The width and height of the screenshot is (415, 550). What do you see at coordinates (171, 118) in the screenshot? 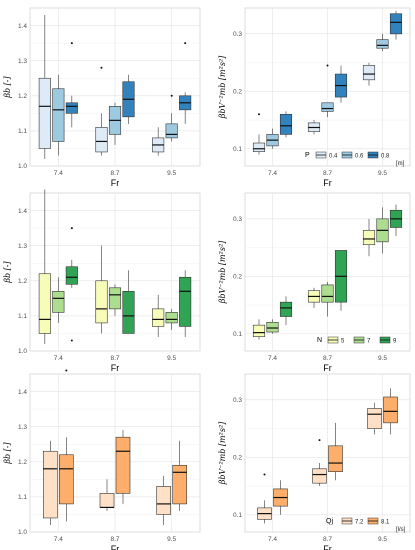
I see `box-0.6-9.5` at bounding box center [171, 118].